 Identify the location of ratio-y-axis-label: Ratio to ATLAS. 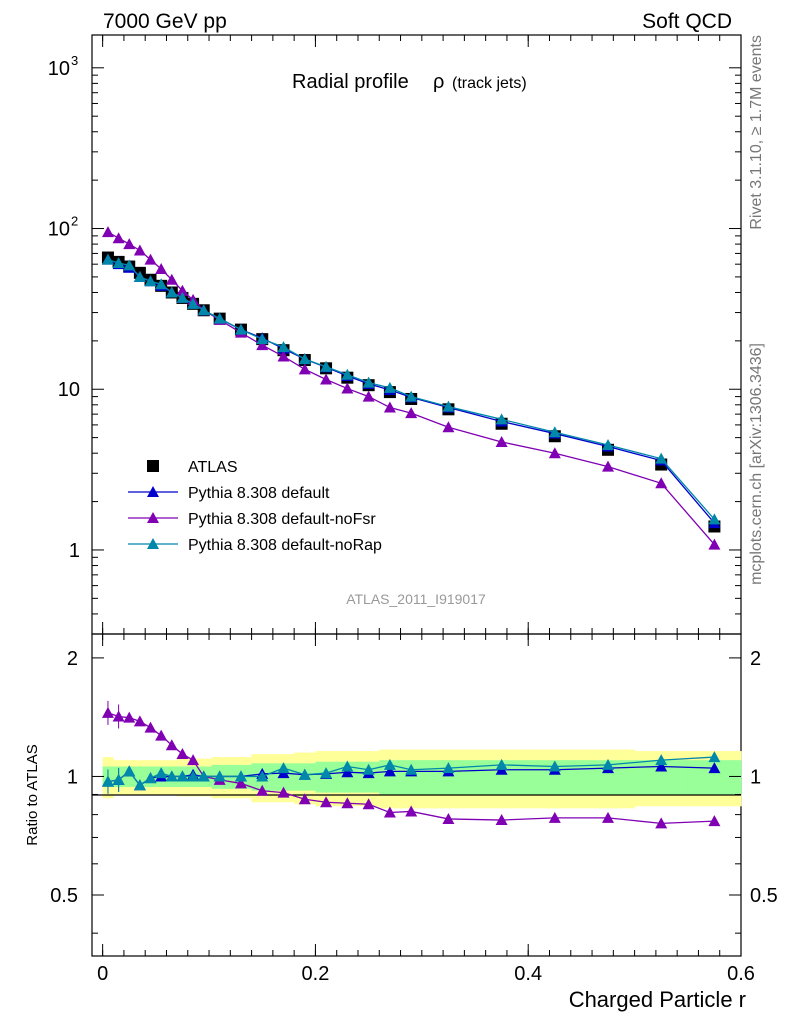
(32, 794).